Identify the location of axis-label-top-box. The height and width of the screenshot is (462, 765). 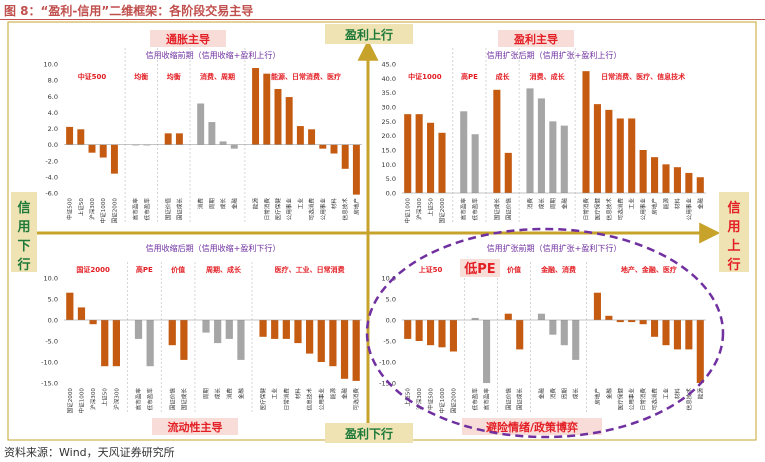
(369, 34).